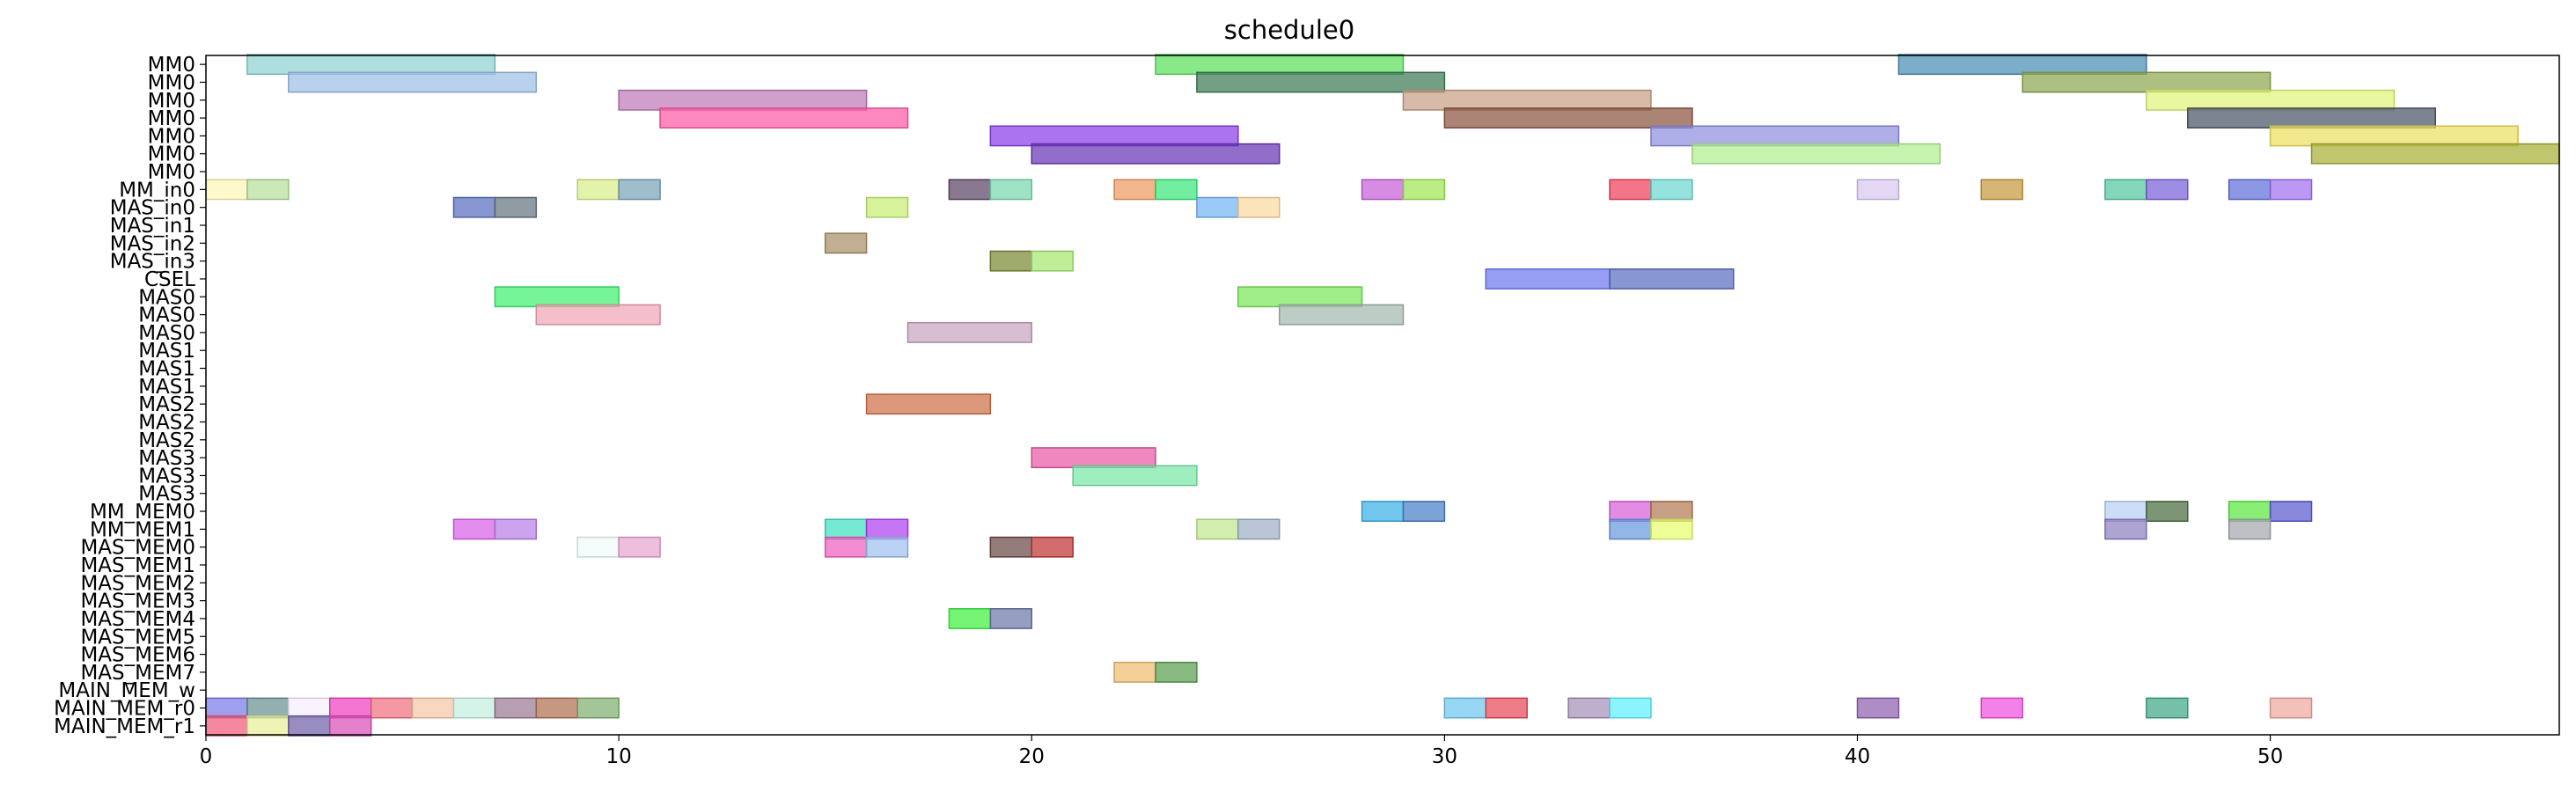 This screenshot has width=2576, height=792. I want to click on chart-title: schedule0, so click(1289, 30).